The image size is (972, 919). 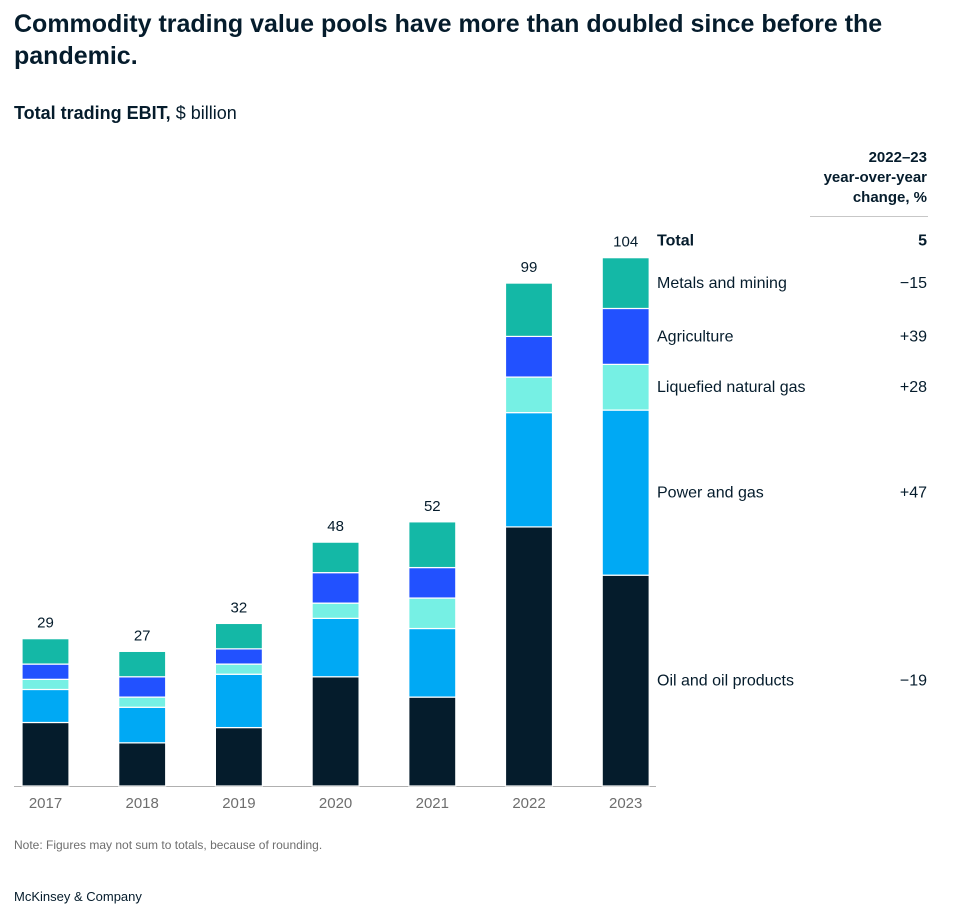 What do you see at coordinates (432, 506) in the screenshot?
I see `bar-total-label: 52` at bounding box center [432, 506].